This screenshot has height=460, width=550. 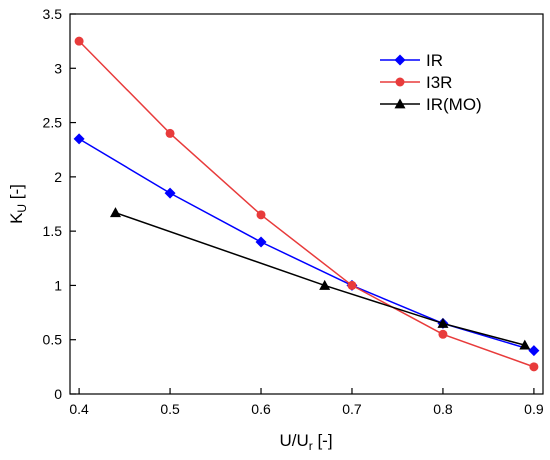 I want to click on x-tick-label: 0.6, so click(x=261, y=409).